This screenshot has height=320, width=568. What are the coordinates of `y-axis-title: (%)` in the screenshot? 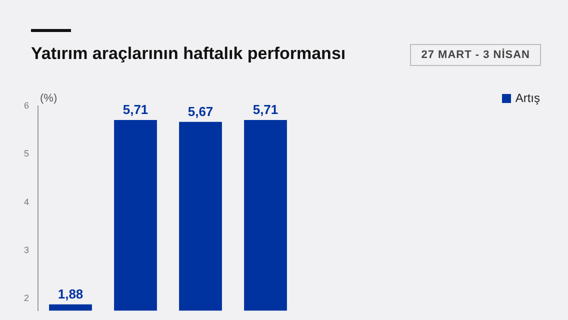 It's located at (49, 98).